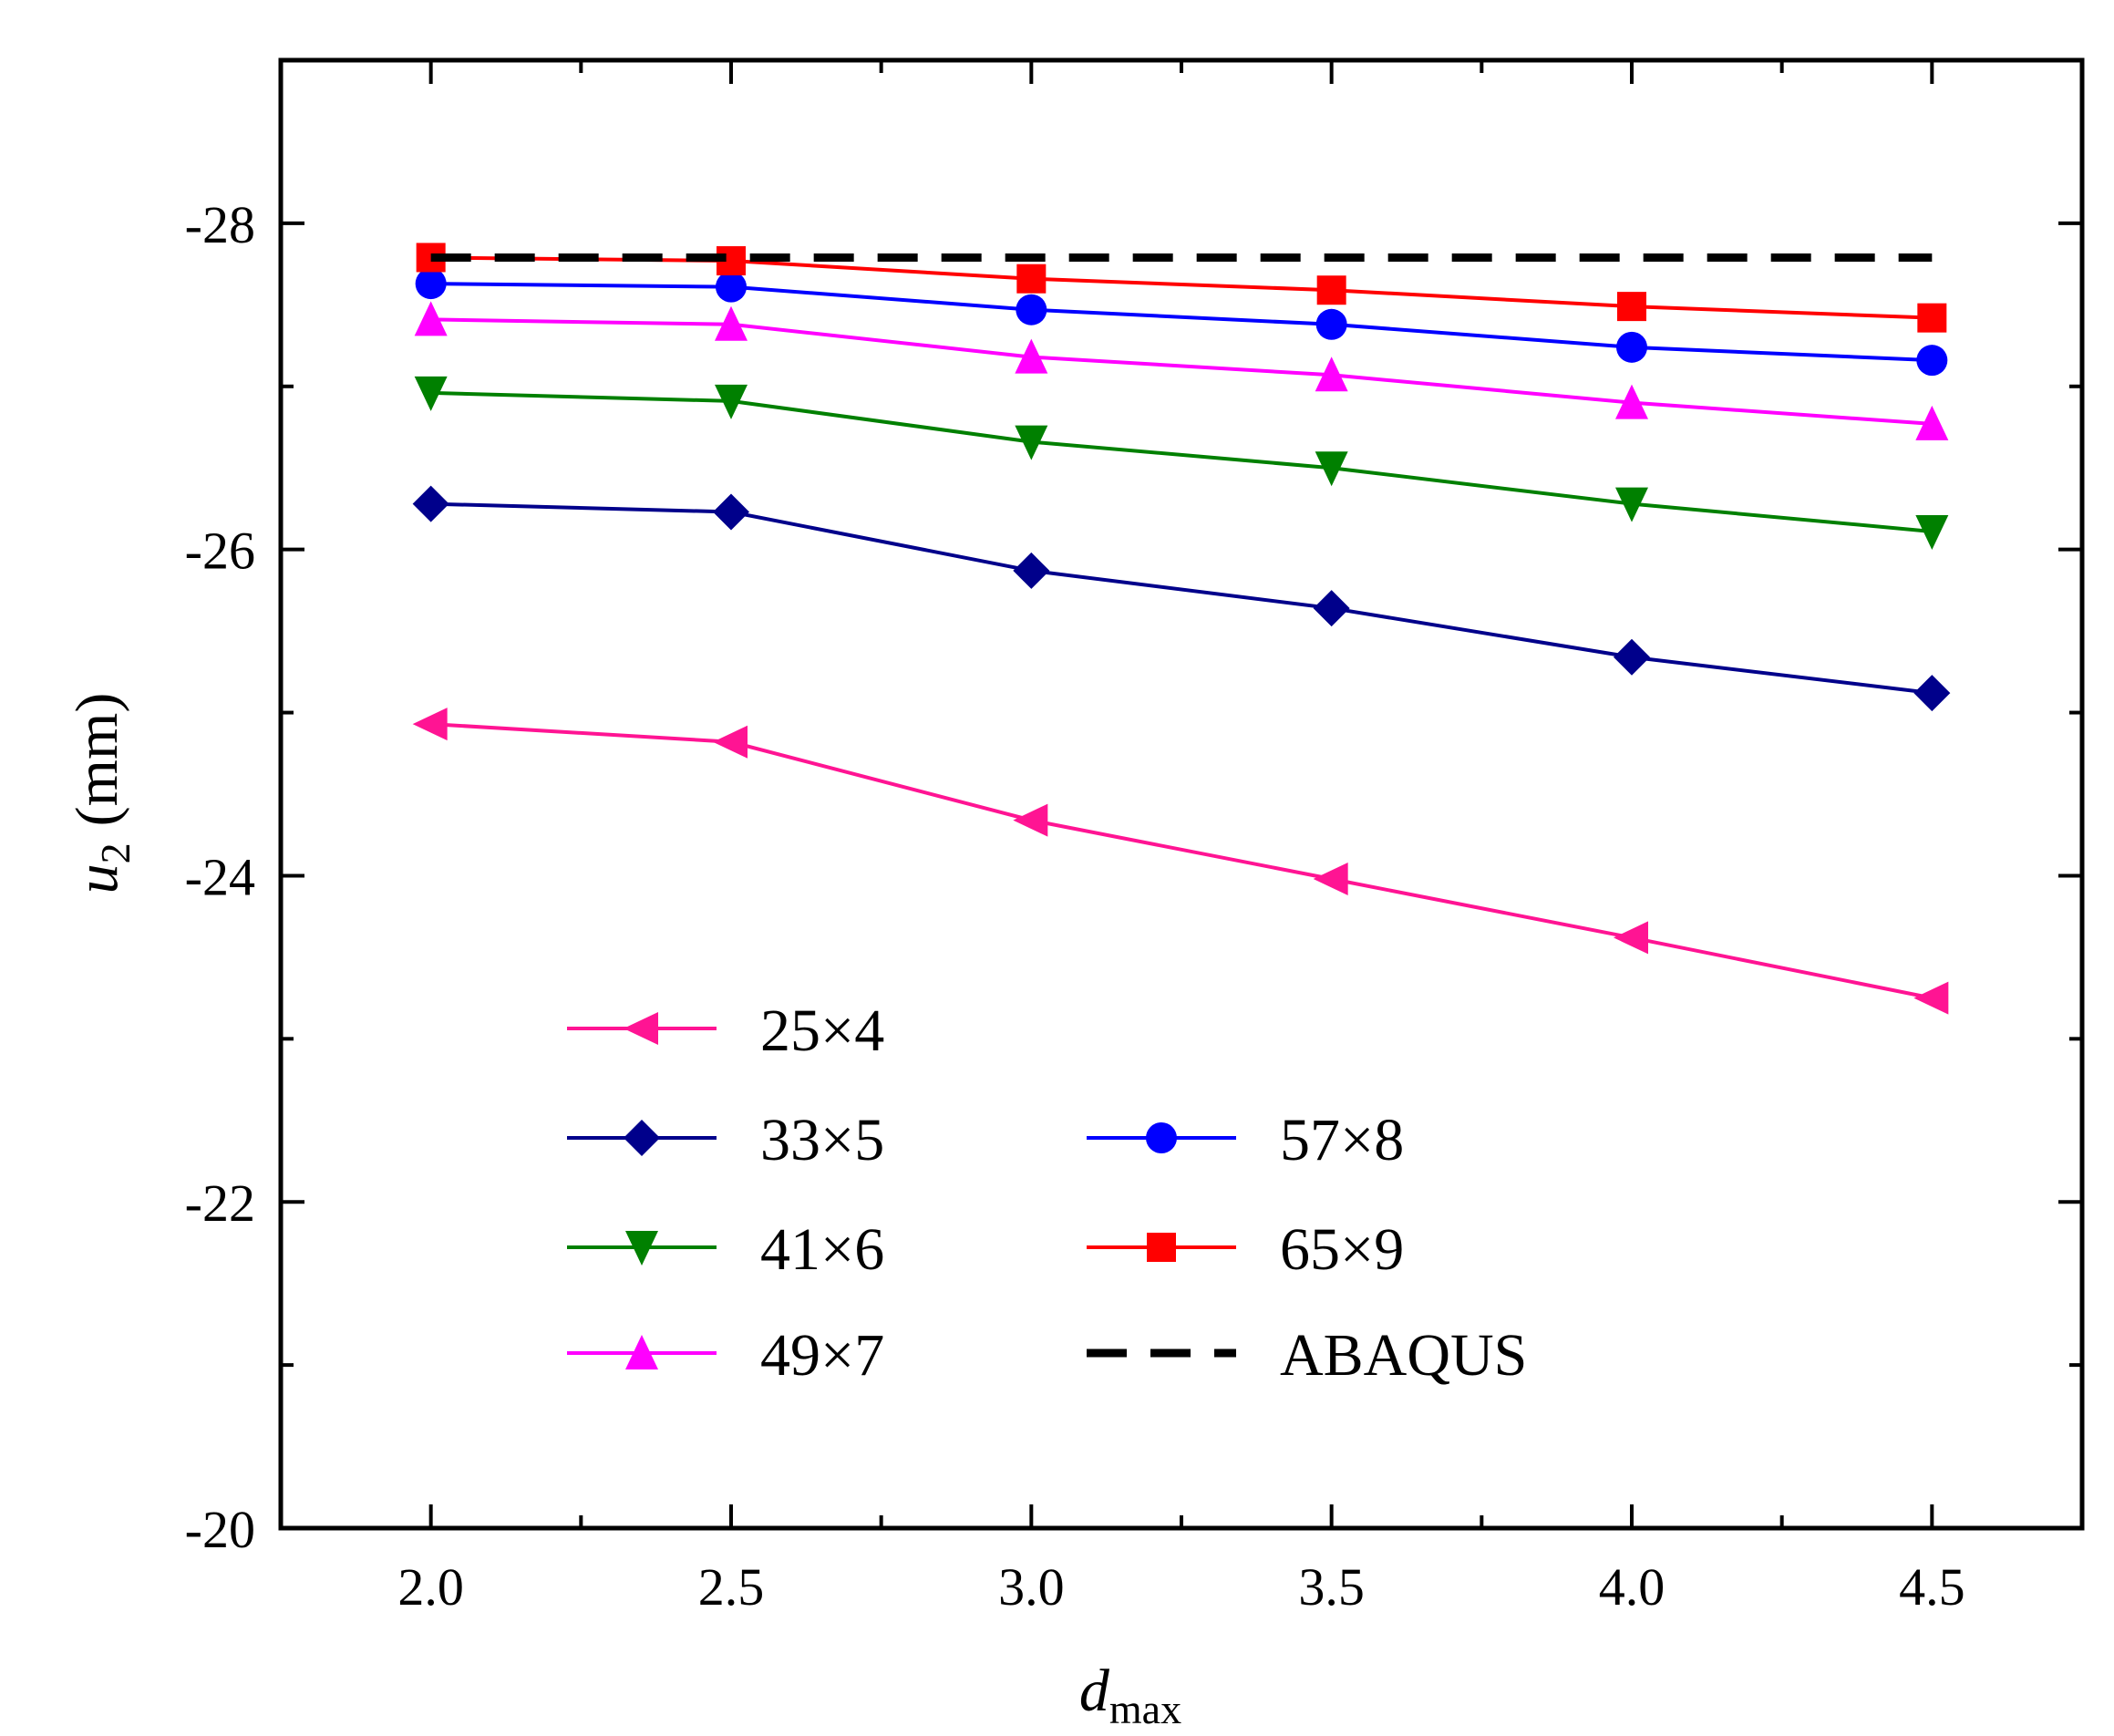 The height and width of the screenshot is (1736, 2114). Describe the element at coordinates (731, 1587) in the screenshot. I see `x-tick-label: 2.5` at that location.